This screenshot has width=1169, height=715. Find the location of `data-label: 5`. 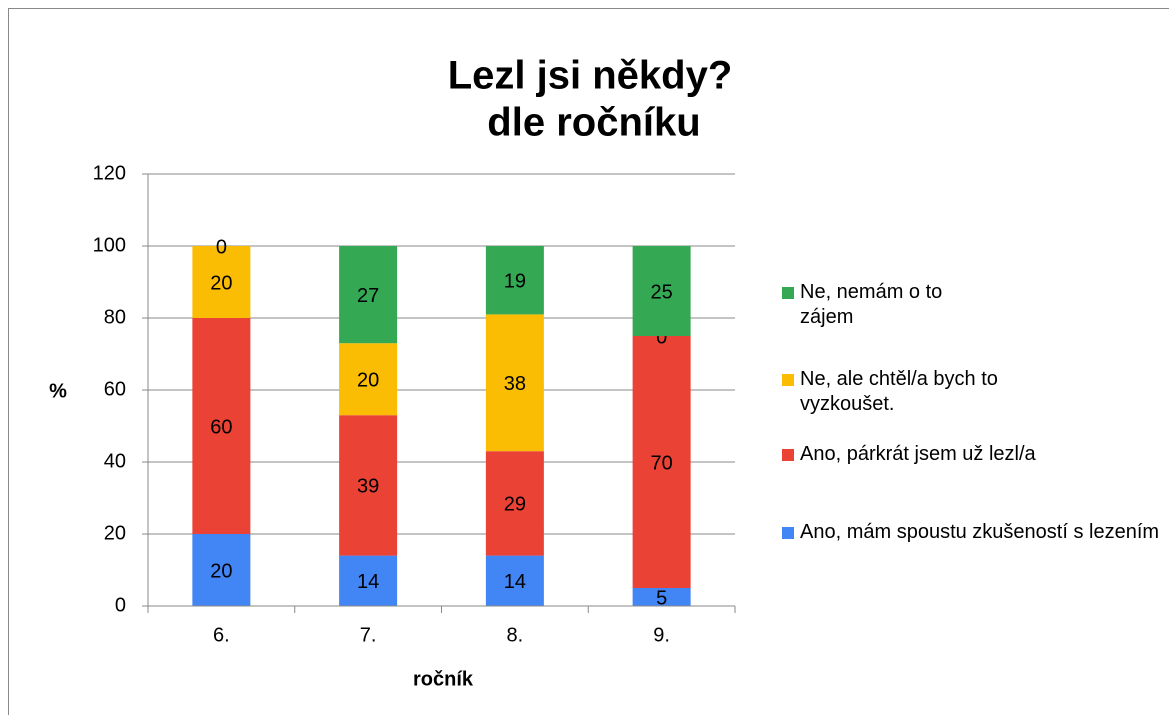

data-label: 5 is located at coordinates (661, 598).